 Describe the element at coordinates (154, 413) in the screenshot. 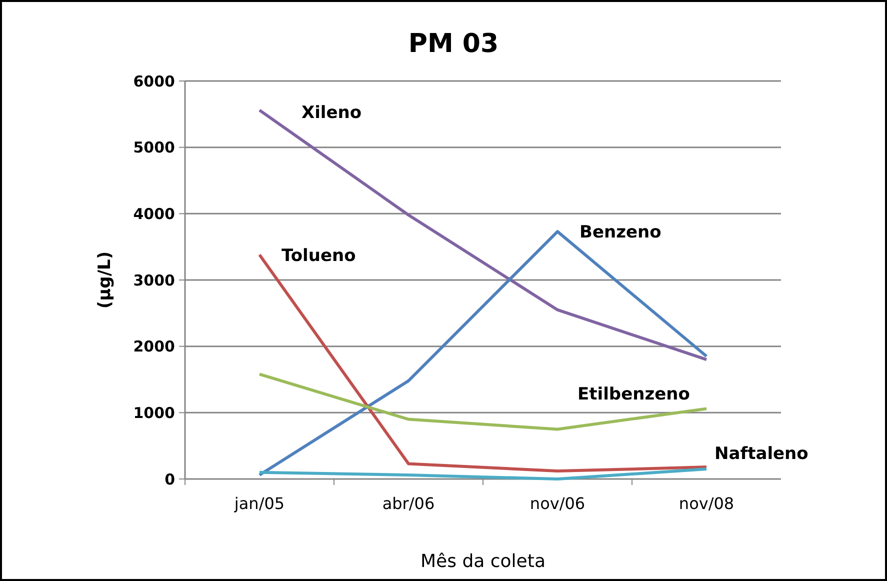

I see `y-tick-label: 1000` at that location.